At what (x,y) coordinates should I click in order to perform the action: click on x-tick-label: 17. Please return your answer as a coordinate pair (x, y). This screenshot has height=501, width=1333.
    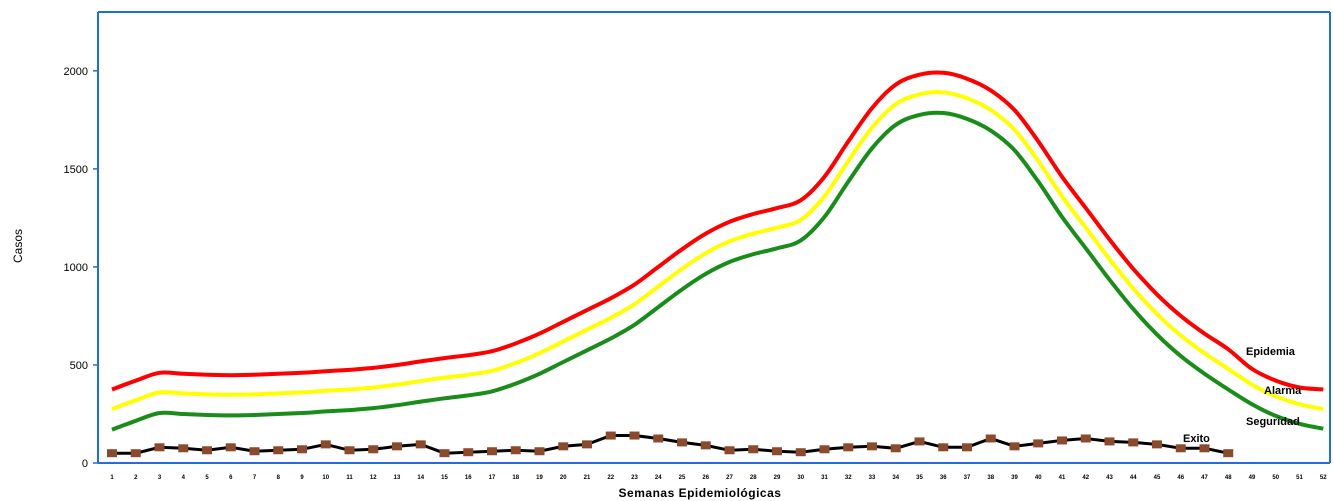
    Looking at the image, I should click on (492, 478).